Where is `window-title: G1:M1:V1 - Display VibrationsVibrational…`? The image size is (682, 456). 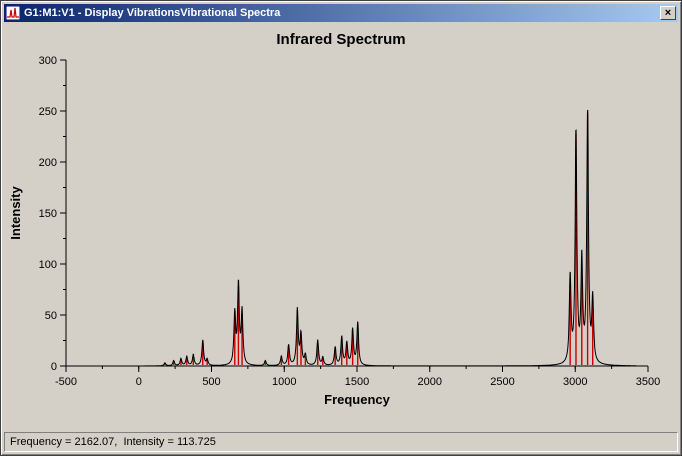
window-title: G1:M1:V1 - Display VibrationsVibrational… is located at coordinates (152, 13).